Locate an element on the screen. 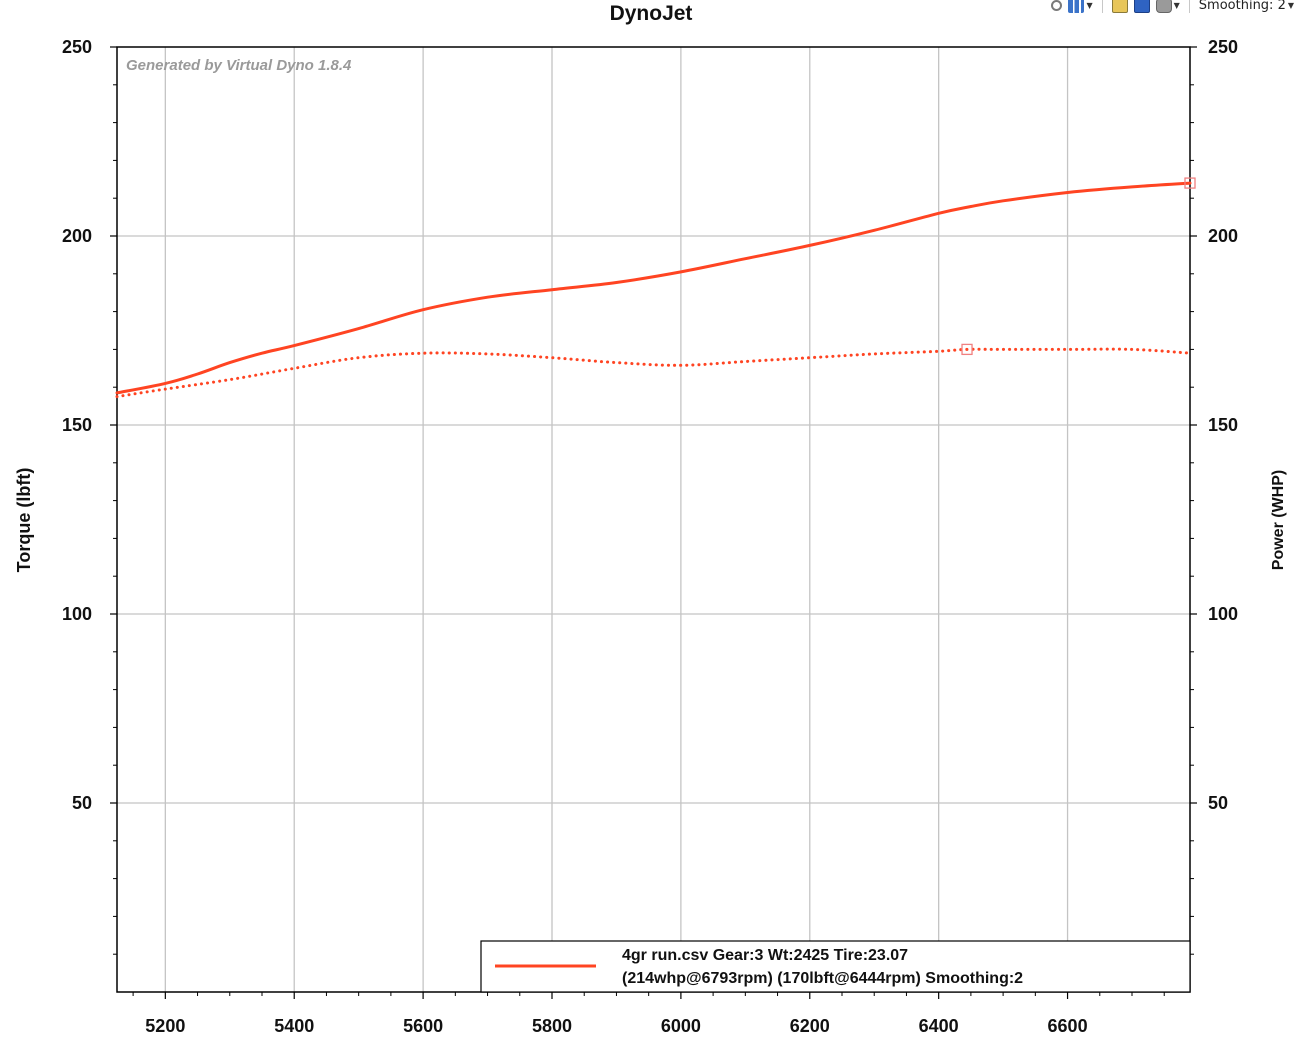  zoom-icon is located at coordinates (1057, 5).